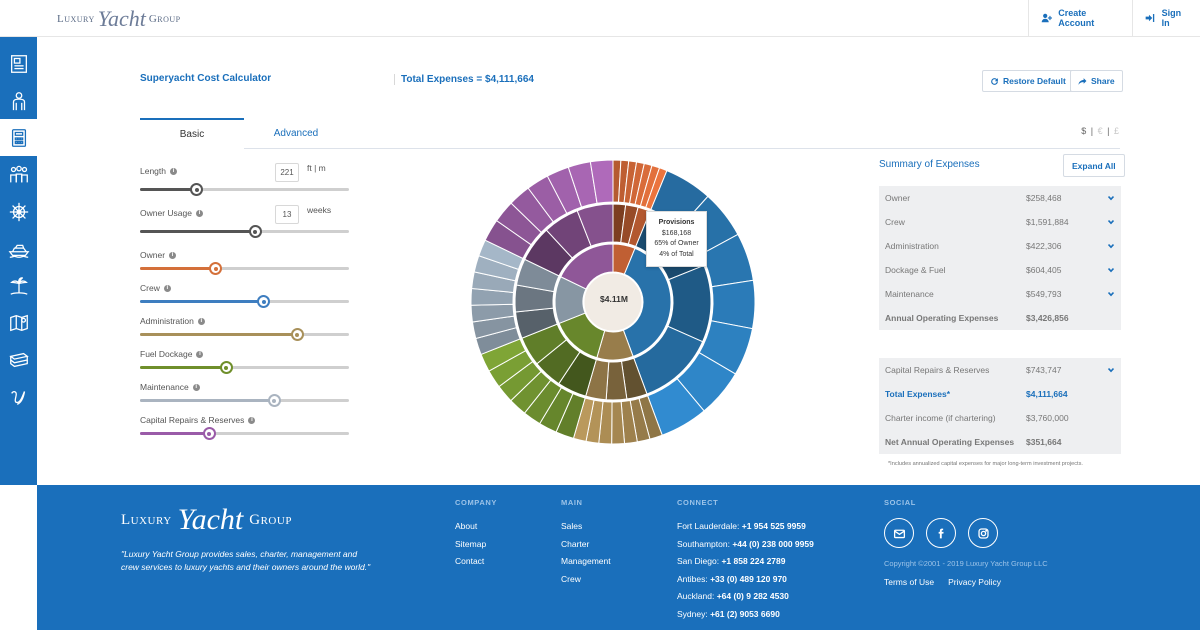  Describe the element at coordinates (983, 533) in the screenshot. I see `instagram-social-button` at that location.